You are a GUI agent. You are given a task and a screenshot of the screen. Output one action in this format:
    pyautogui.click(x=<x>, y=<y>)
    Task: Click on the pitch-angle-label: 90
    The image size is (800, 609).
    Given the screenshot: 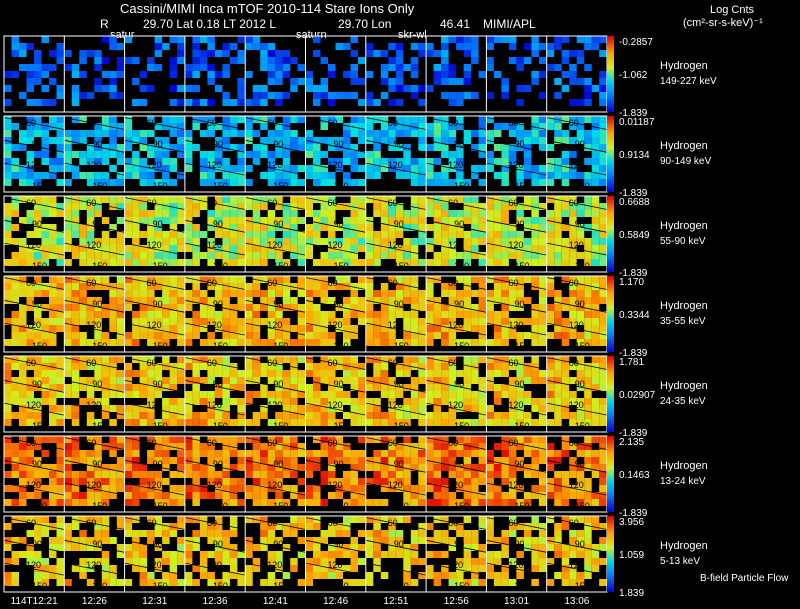 What is the action you would take?
    pyautogui.click(x=158, y=384)
    